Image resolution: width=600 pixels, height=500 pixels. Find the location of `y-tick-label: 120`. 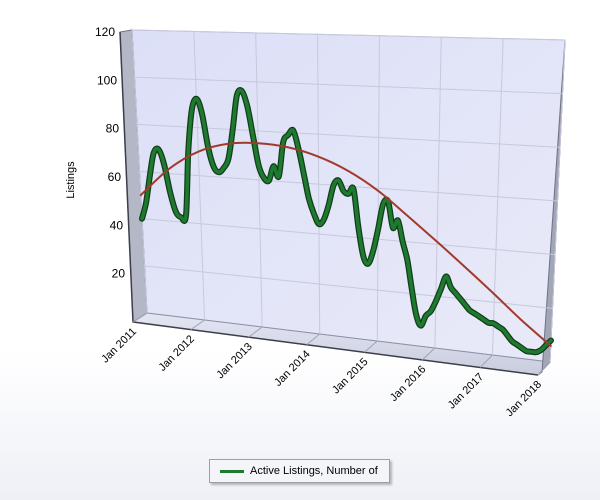

y-tick-label: 120 is located at coordinates (105, 32).